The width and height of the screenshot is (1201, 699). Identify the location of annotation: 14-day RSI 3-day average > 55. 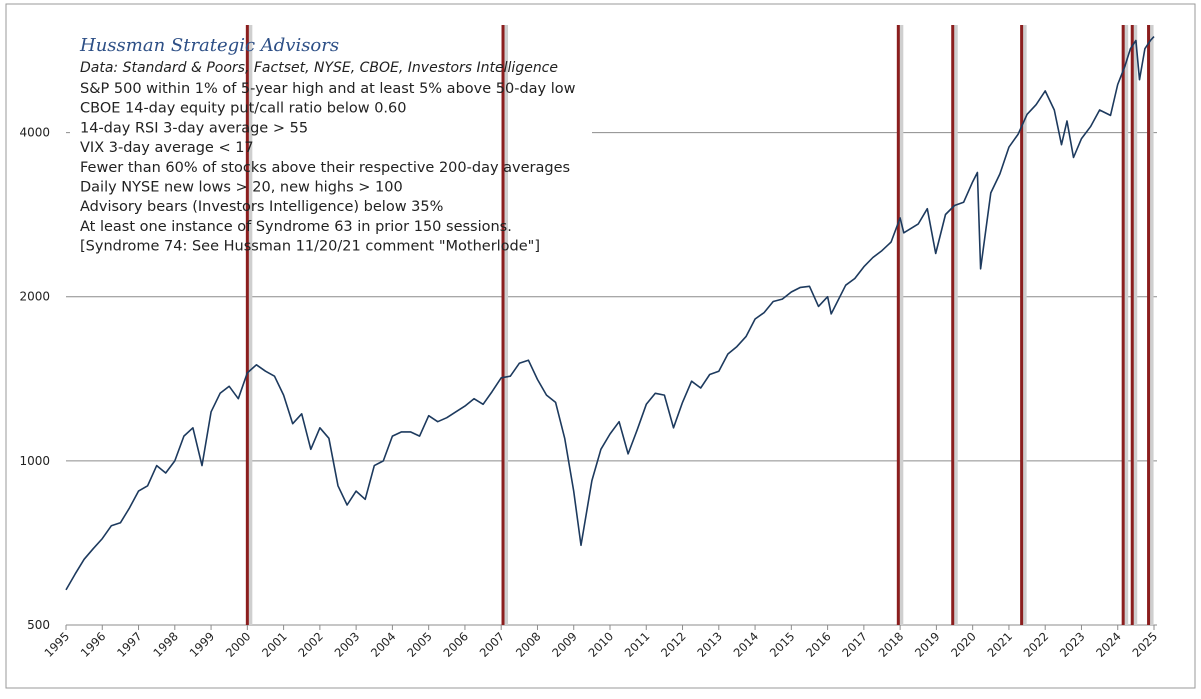
(194, 128).